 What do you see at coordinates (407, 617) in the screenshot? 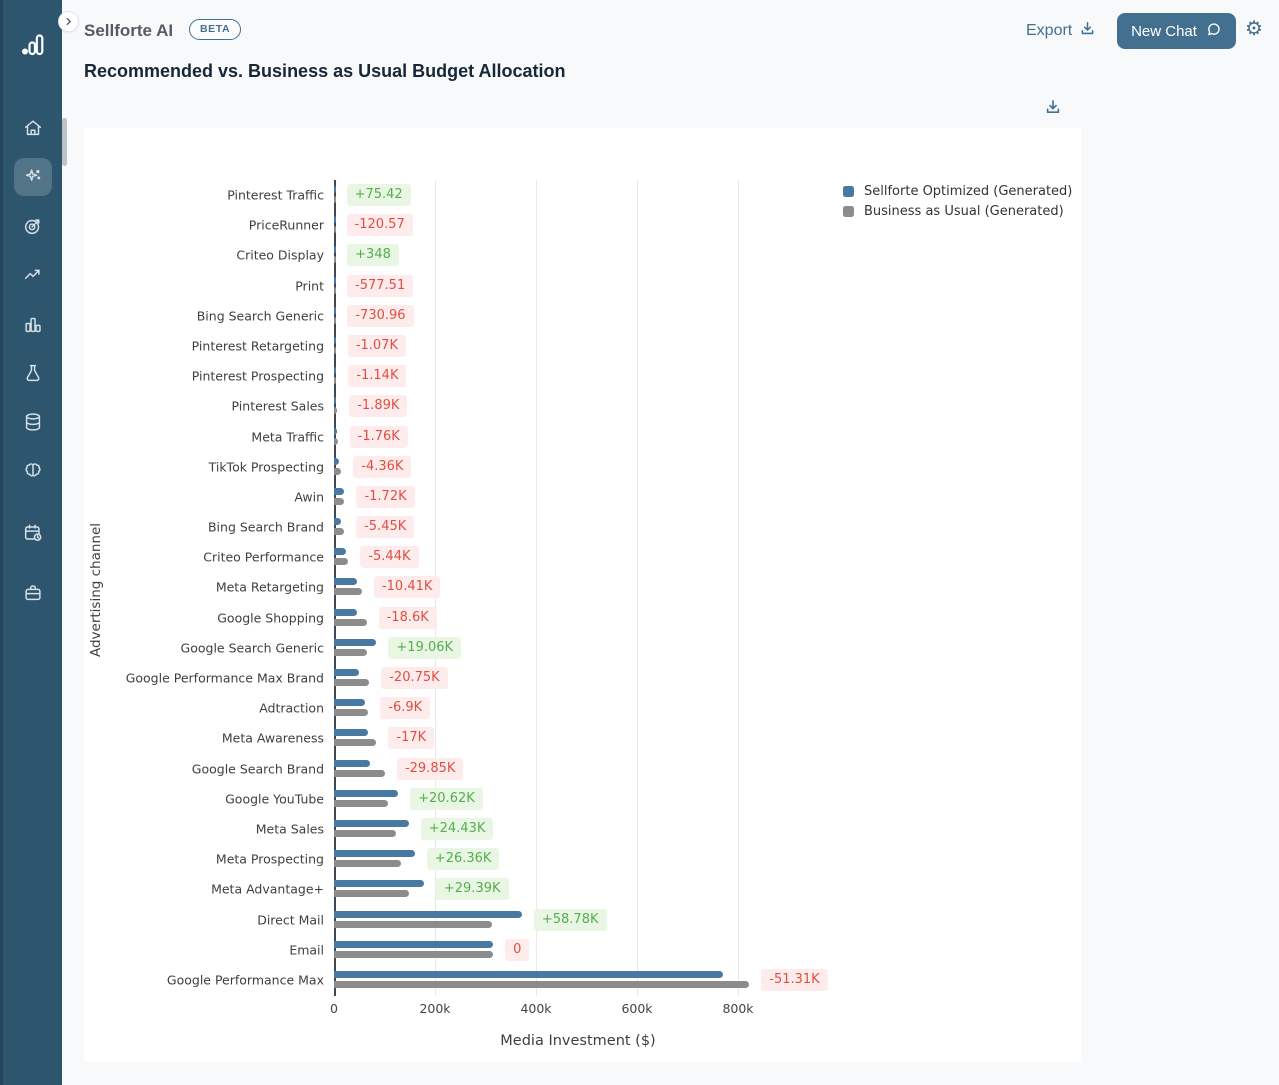
I see `delta-badge: -18.6K` at bounding box center [407, 617].